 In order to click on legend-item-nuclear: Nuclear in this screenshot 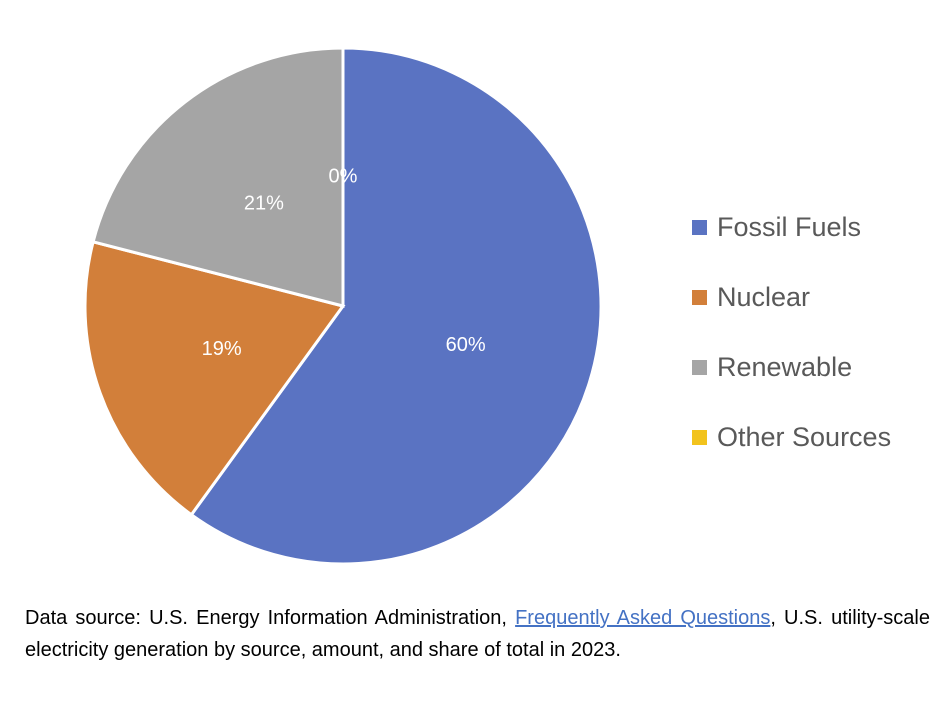, I will do `click(791, 297)`.